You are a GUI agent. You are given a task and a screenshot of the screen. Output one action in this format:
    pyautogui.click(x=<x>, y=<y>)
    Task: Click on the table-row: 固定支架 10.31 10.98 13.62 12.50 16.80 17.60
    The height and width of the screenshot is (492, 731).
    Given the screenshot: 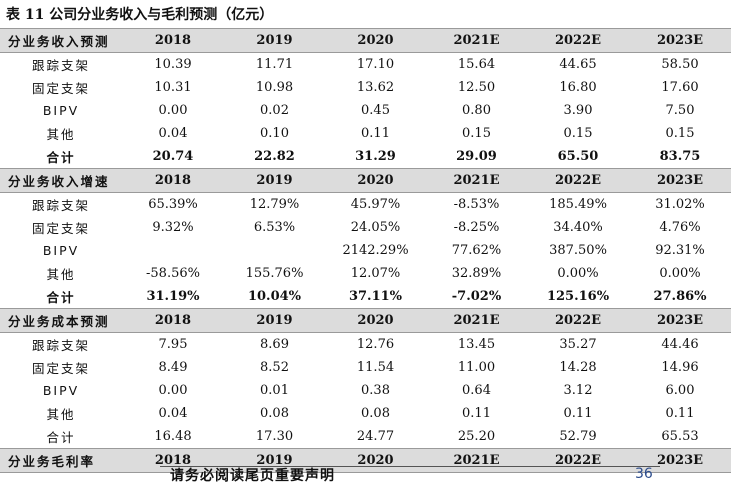 What is the action you would take?
    pyautogui.click(x=365, y=87)
    